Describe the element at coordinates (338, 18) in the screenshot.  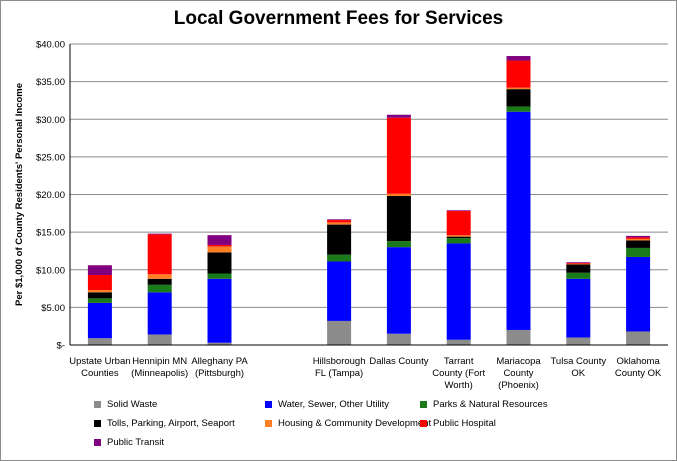
I see `chart-title: Local Government Fees for Services` at that location.